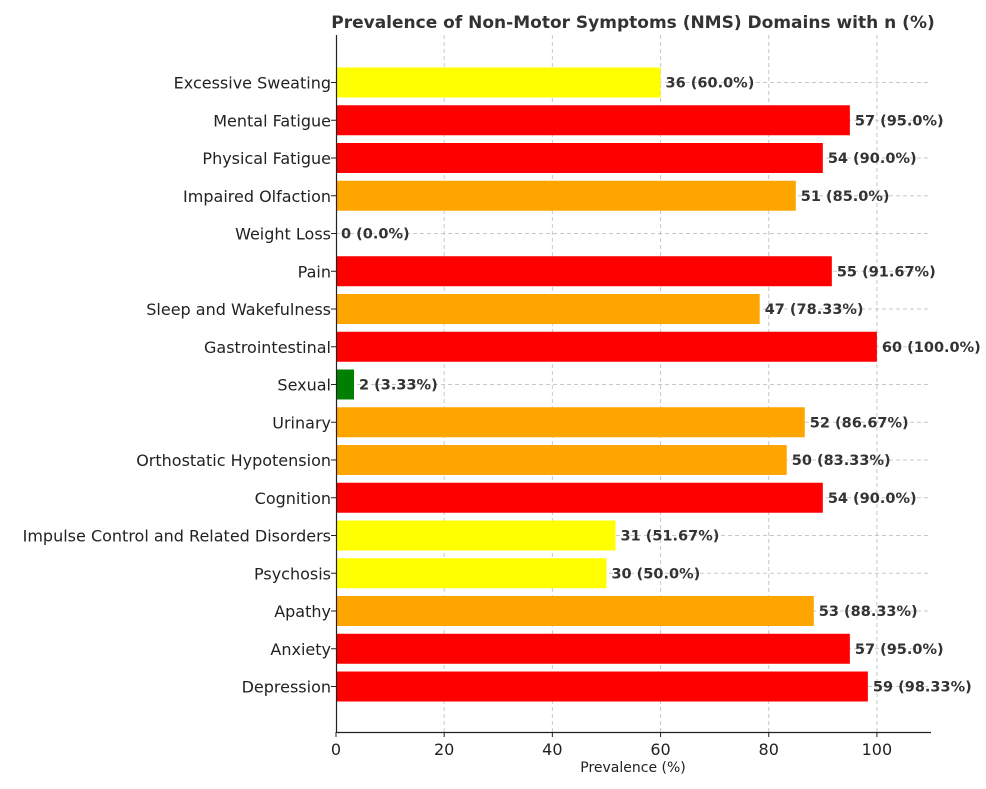  Describe the element at coordinates (710, 84) in the screenshot. I see `data-label: 36 (60.0%)` at that location.